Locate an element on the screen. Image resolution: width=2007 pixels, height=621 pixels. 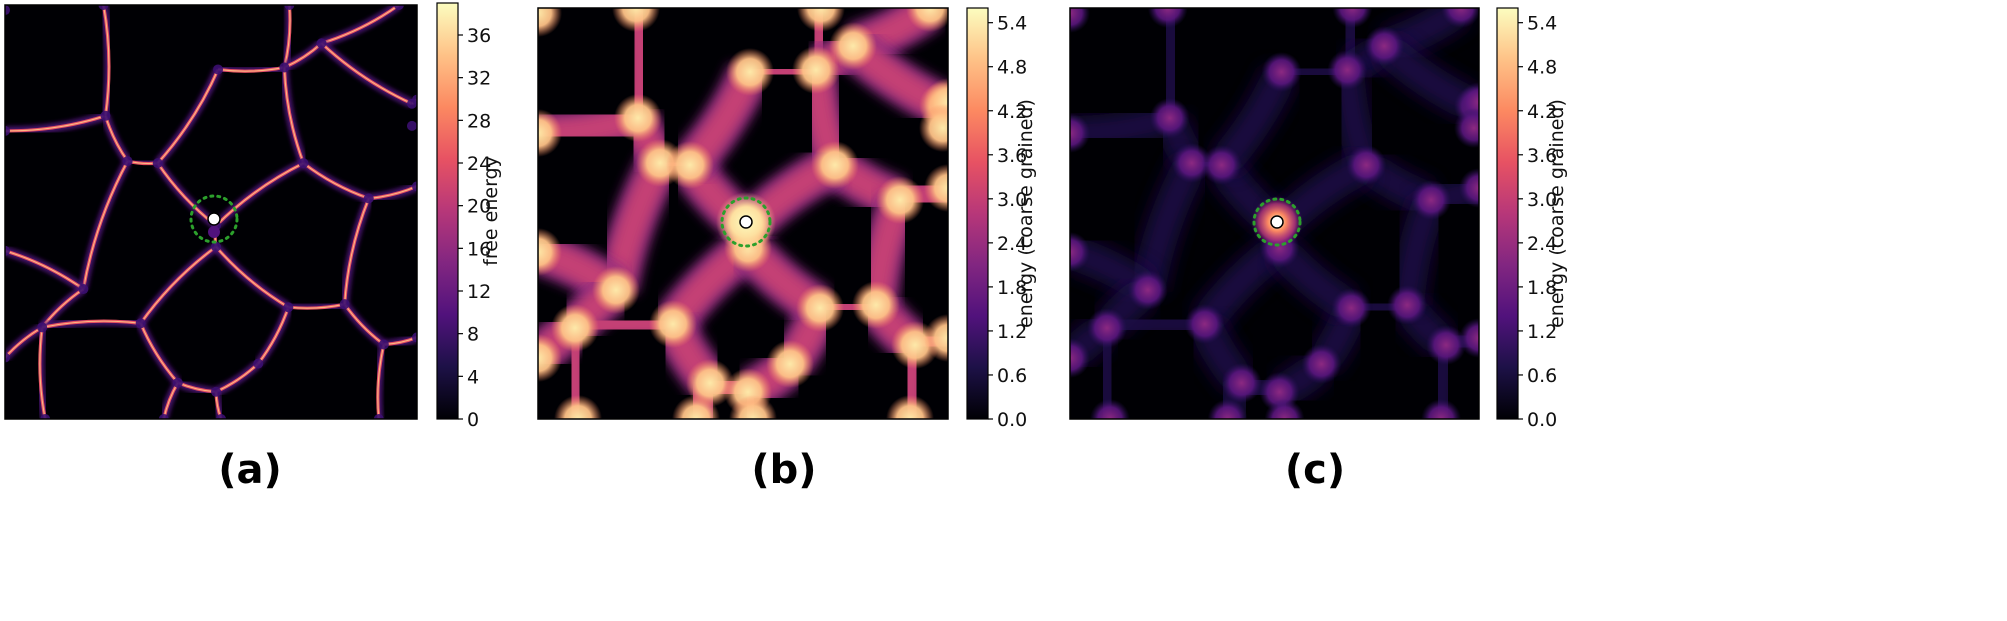
heatmap-c-frame is located at coordinates (1274, 213).